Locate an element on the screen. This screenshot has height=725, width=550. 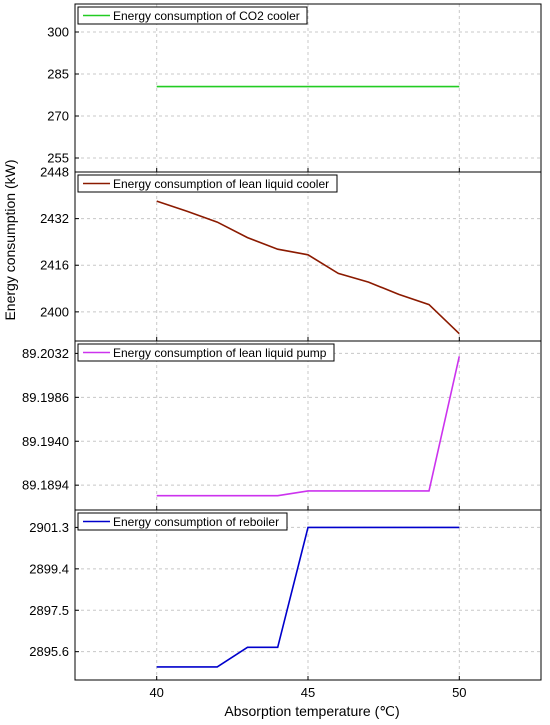
y-tick-label: 89.2032 is located at coordinates (45, 353).